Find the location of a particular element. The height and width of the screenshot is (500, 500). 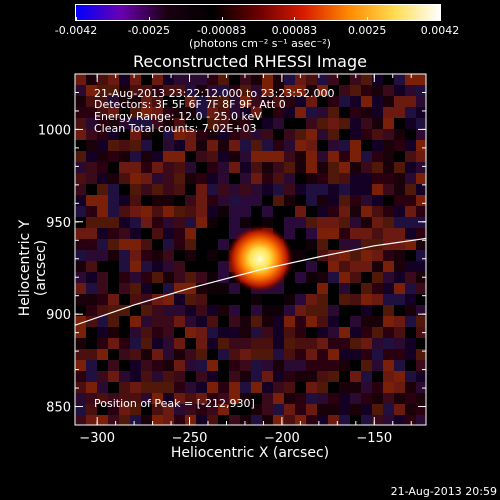

colorbar-tick-label: 0.00083 is located at coordinates (294, 30).